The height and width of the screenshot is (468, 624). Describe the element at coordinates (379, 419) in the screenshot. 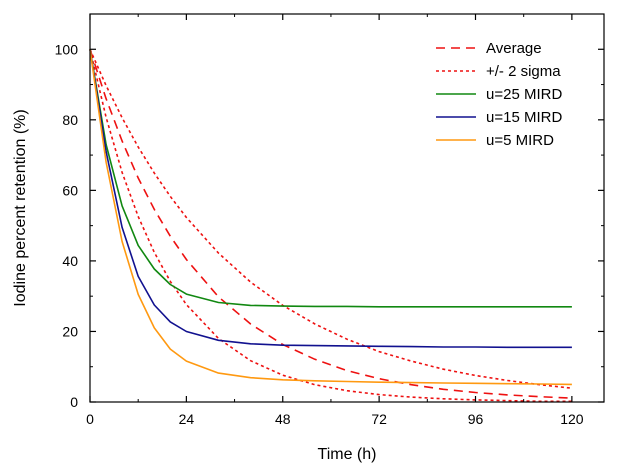

I see `x-tick-label: 72` at that location.